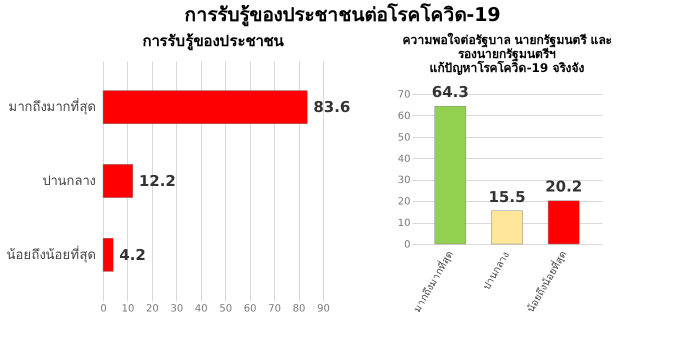 This screenshot has width=685, height=360. I want to click on y-tick-label: มากถึงมากที่สุด, so click(52, 107).